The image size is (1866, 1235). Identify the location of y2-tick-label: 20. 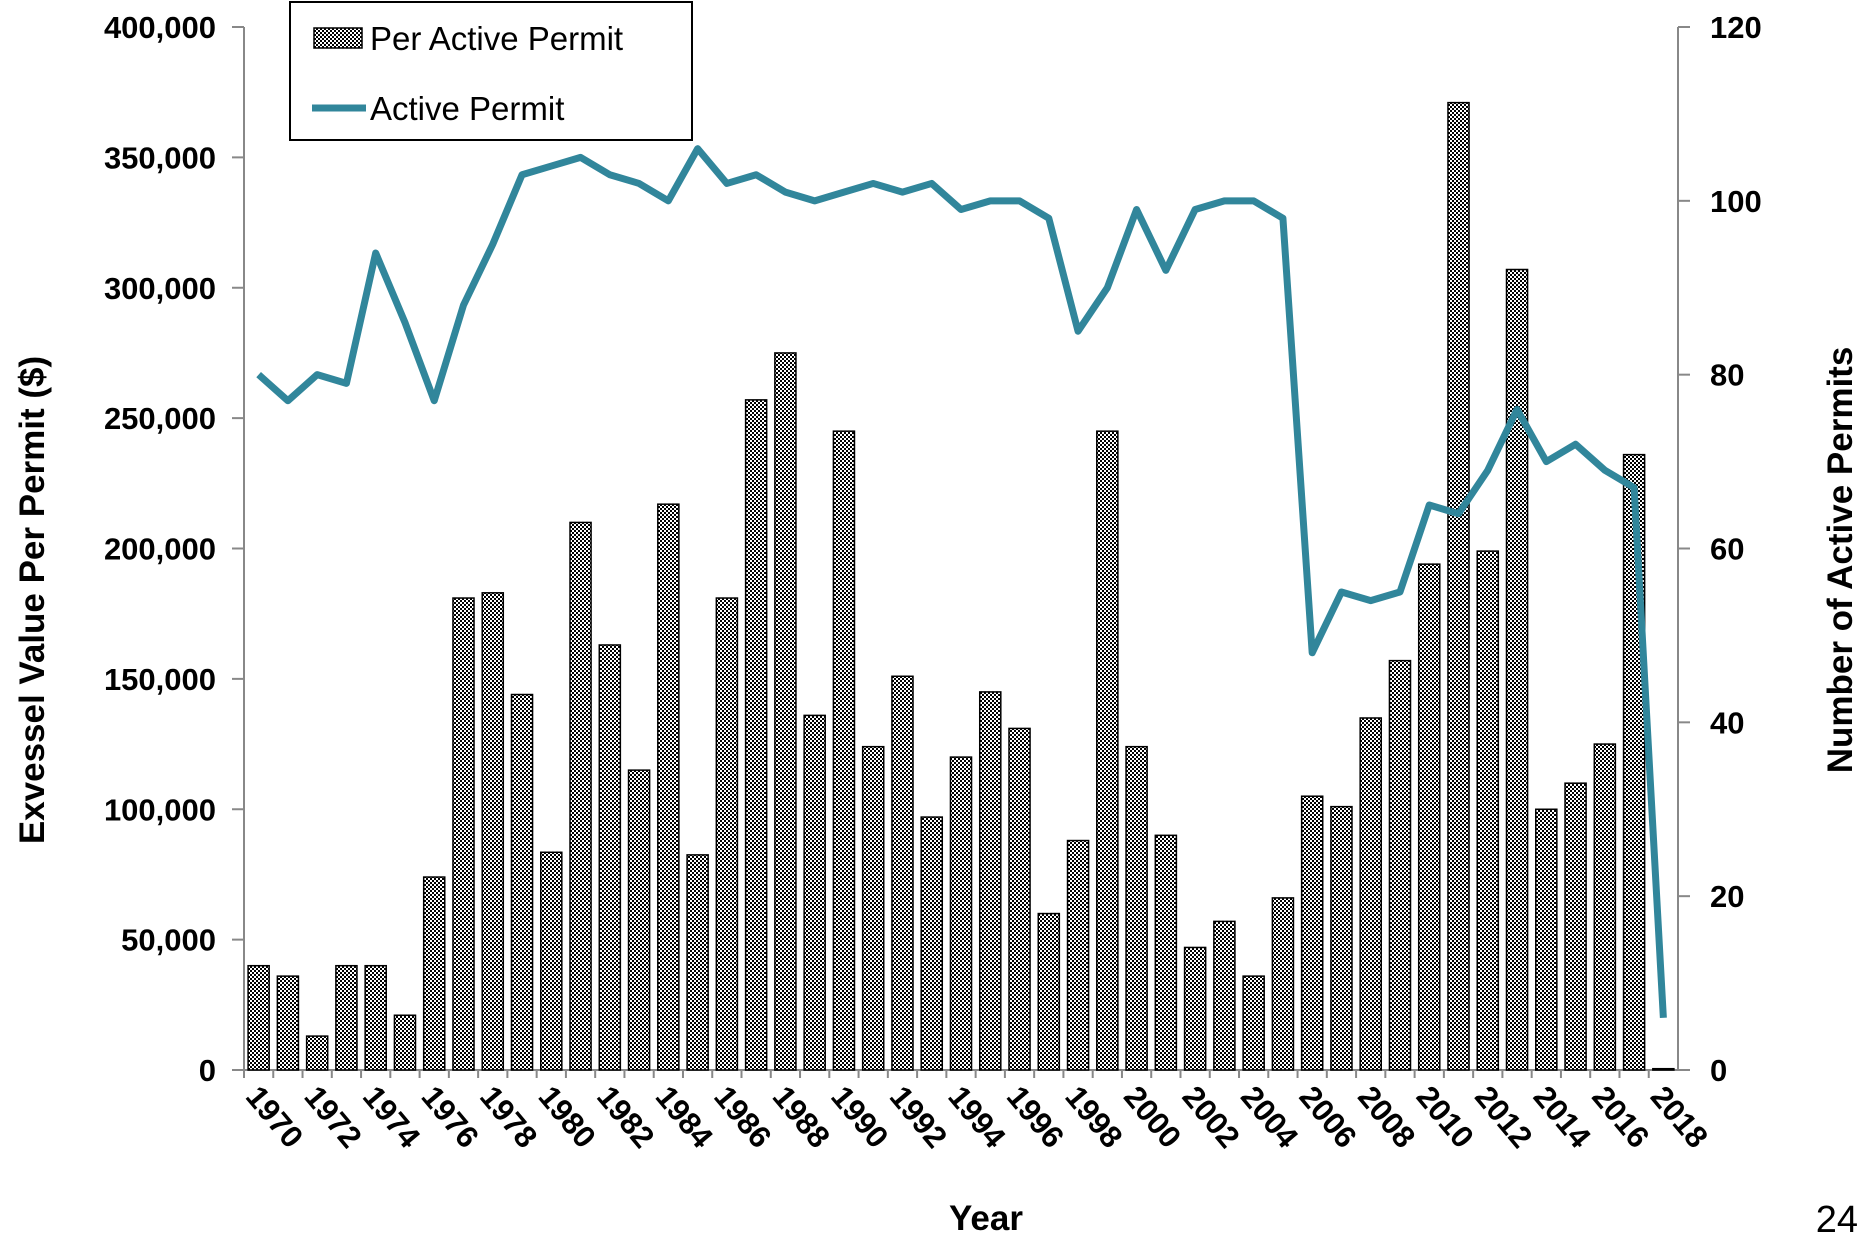
(1727, 896).